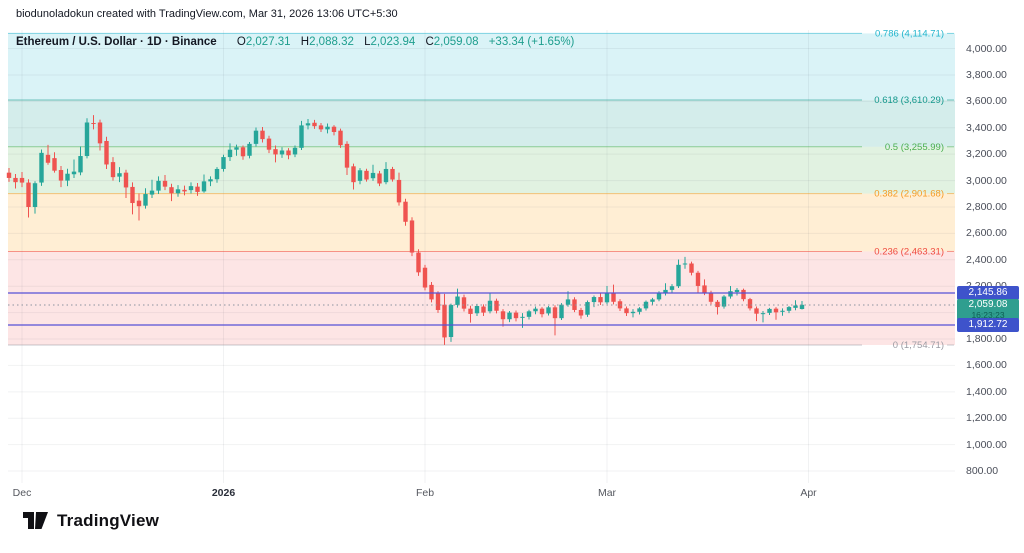  Describe the element at coordinates (90, 520) in the screenshot. I see `tradingview-branding: TradingView` at that location.